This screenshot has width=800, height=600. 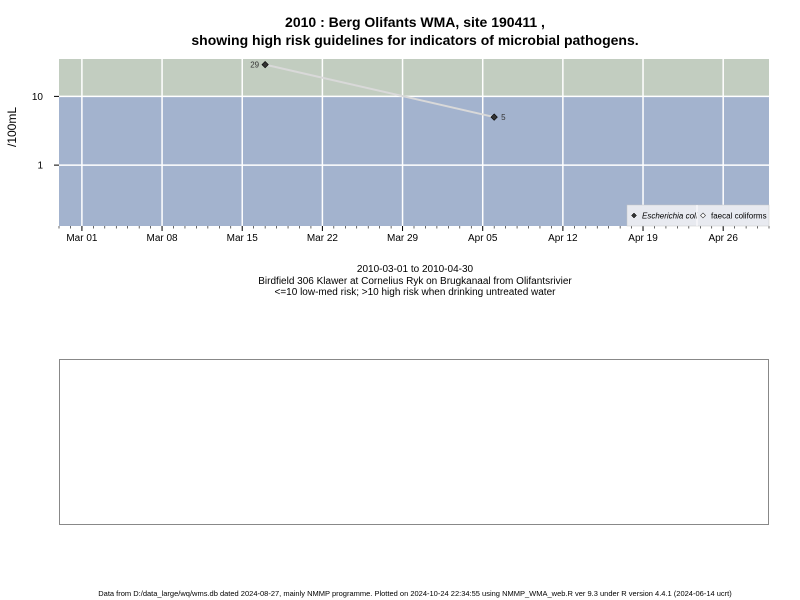 I want to click on legend-marker-escherichia-coli, so click(x=634, y=215).